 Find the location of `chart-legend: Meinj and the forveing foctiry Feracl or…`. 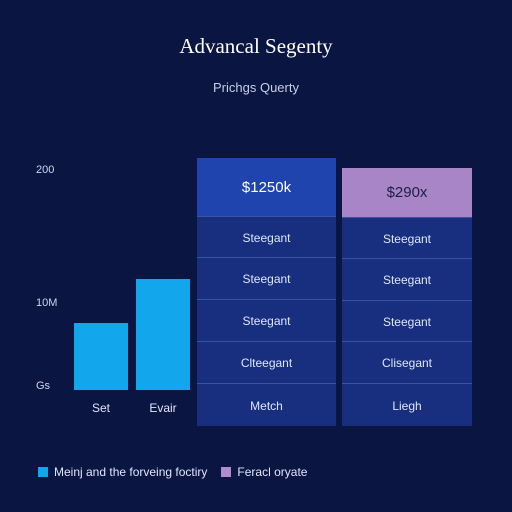

chart-legend: Meinj and the forveing foctiry Feracl or… is located at coordinates (179, 472).